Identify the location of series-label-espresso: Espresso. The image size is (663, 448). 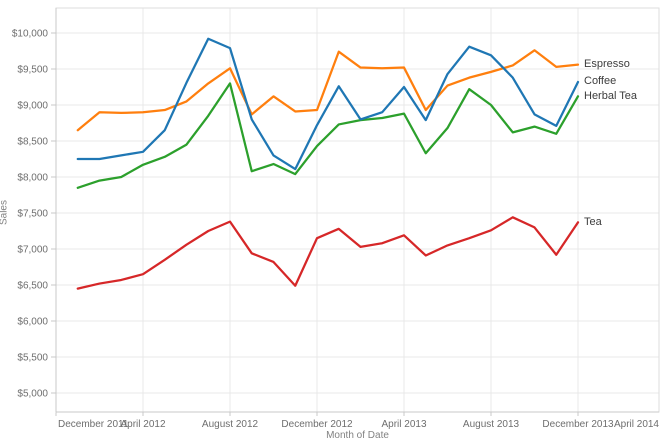
(607, 64).